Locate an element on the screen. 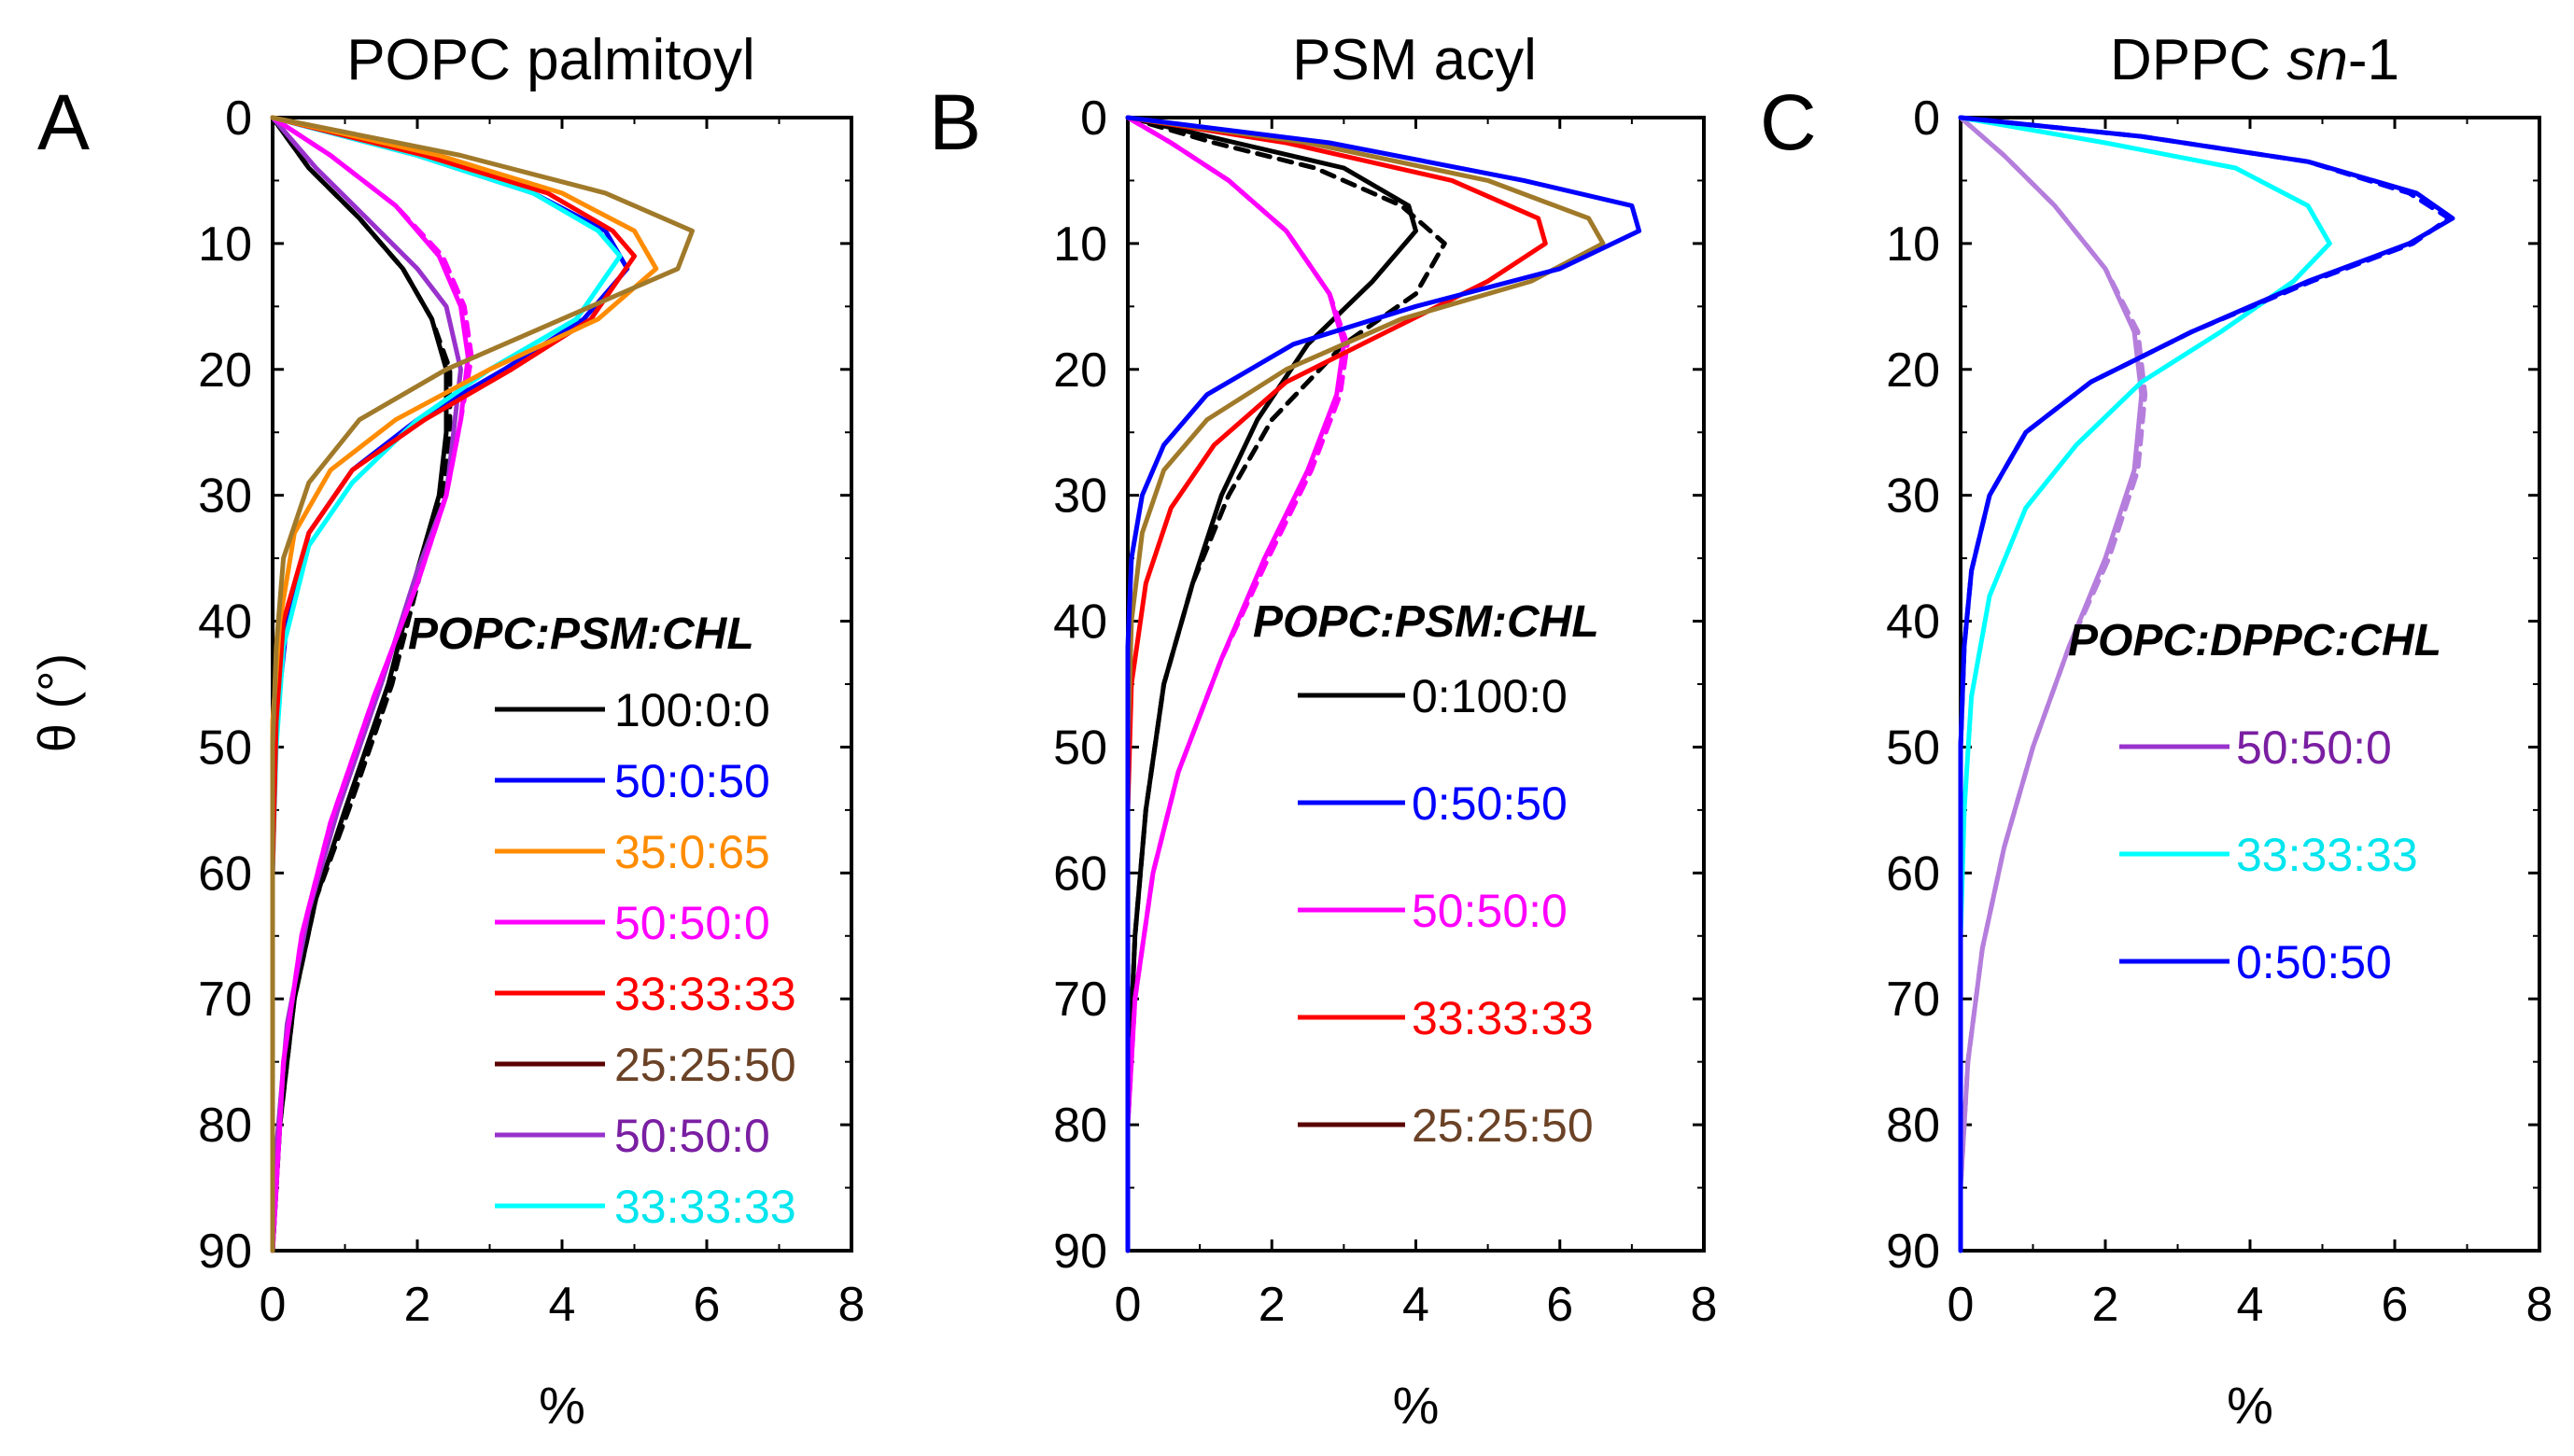  panel-title-italic: sn is located at coordinates (2316, 60).